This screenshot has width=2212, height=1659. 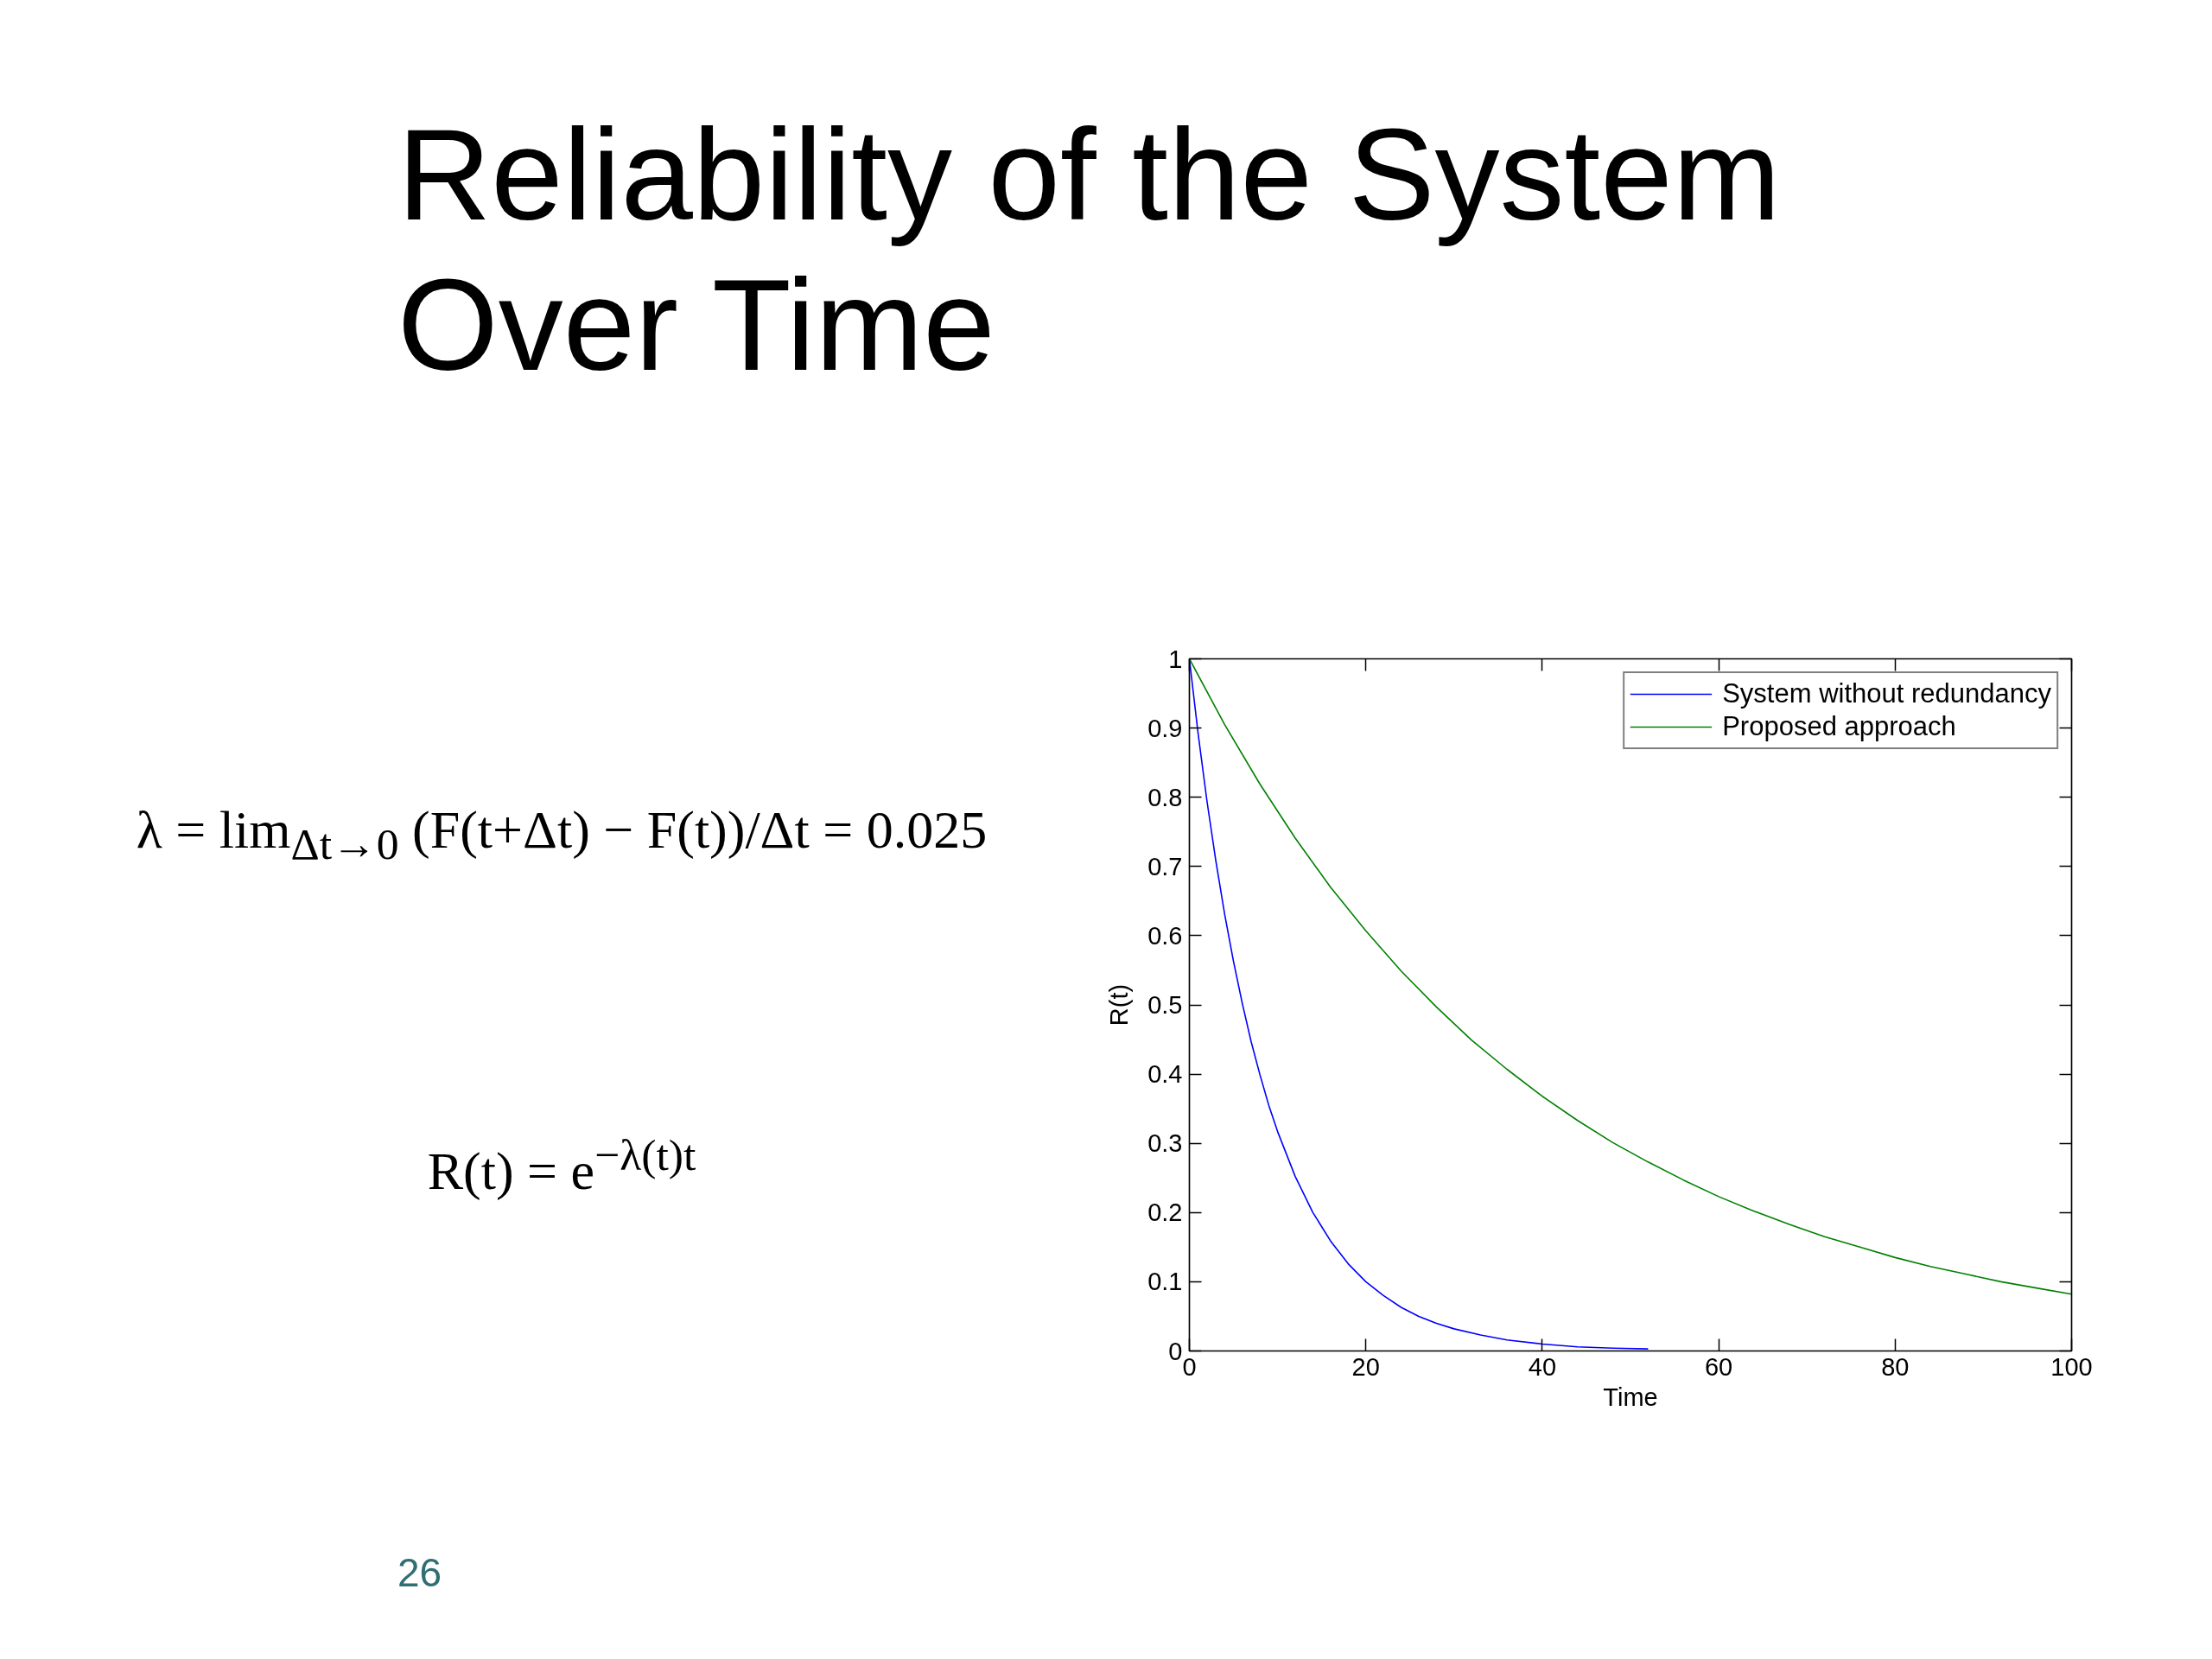 I want to click on legend-label: System without redundancy, so click(x=1886, y=693).